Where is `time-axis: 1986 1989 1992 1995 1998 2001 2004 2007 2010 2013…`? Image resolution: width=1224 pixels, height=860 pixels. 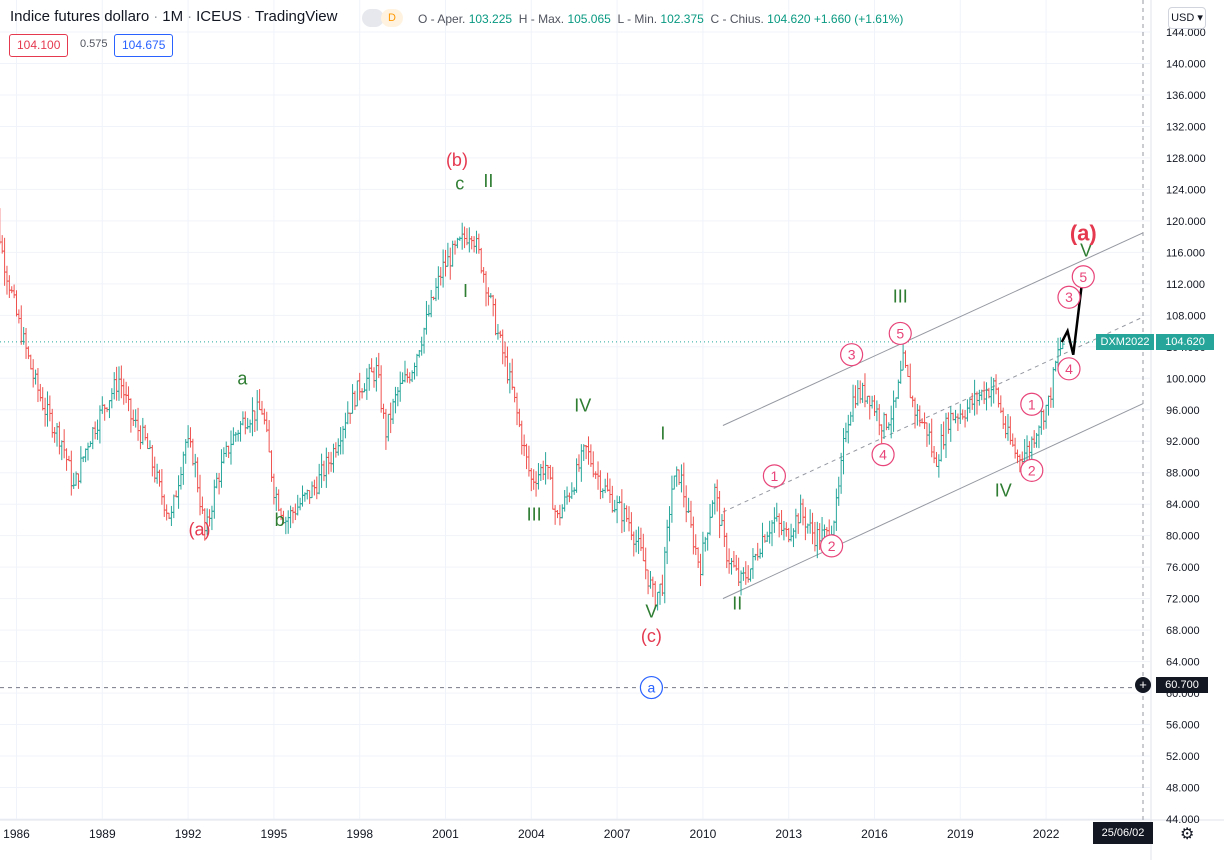 time-axis: 1986 1989 1992 1995 1998 2001 2004 2007 2010 2013… is located at coordinates (531, 834).